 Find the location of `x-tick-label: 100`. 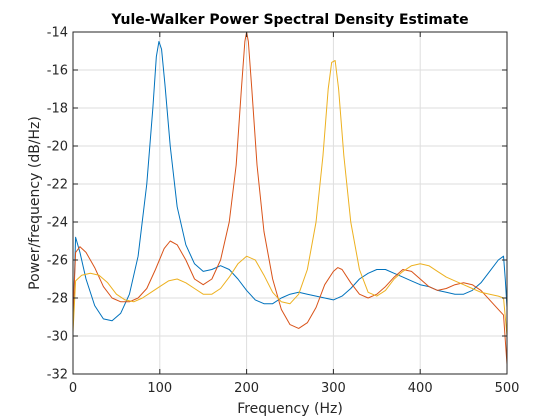

x-tick-label: 100 is located at coordinates (159, 388).